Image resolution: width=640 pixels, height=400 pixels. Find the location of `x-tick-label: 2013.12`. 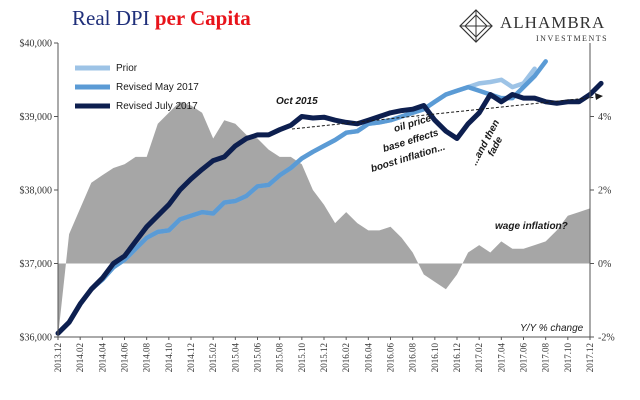

x-tick-label: 2013.12 is located at coordinates (58, 357).